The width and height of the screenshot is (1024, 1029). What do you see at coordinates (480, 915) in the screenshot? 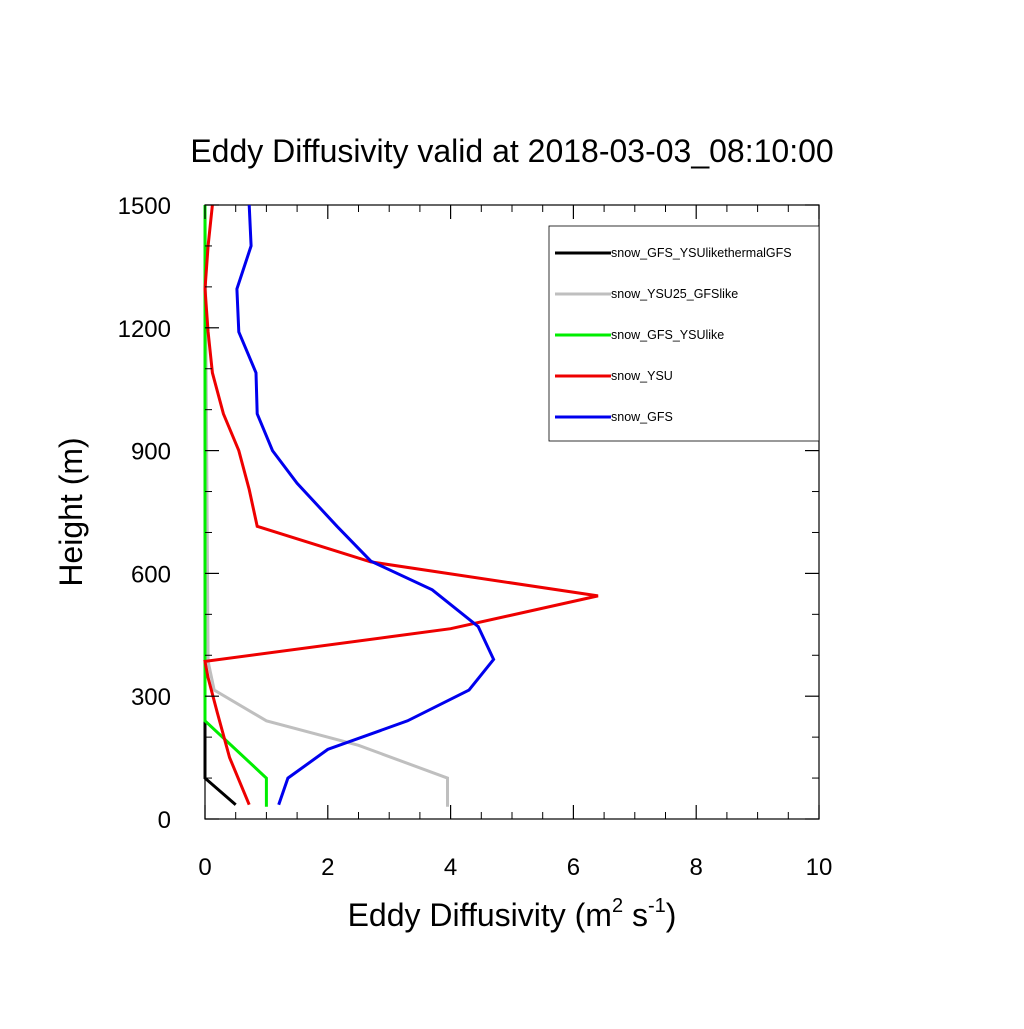
I see `x-axis-label-base: Eddy Diffusivity (m` at bounding box center [480, 915].